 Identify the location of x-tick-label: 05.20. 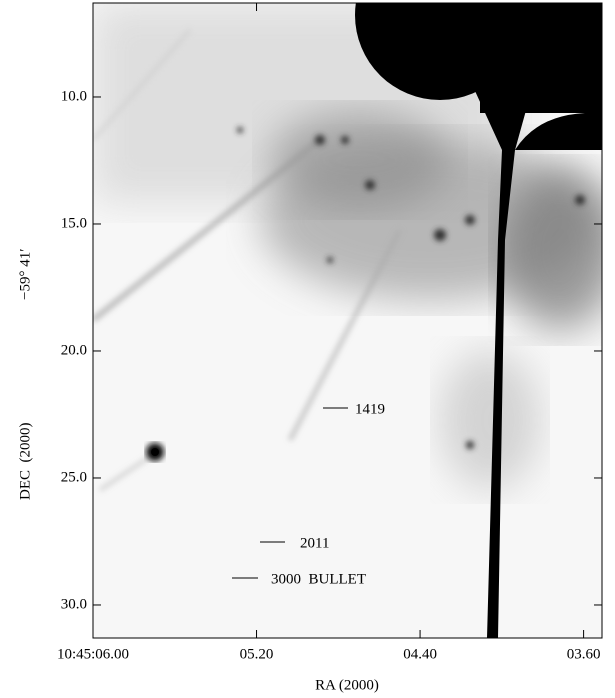
(257, 654).